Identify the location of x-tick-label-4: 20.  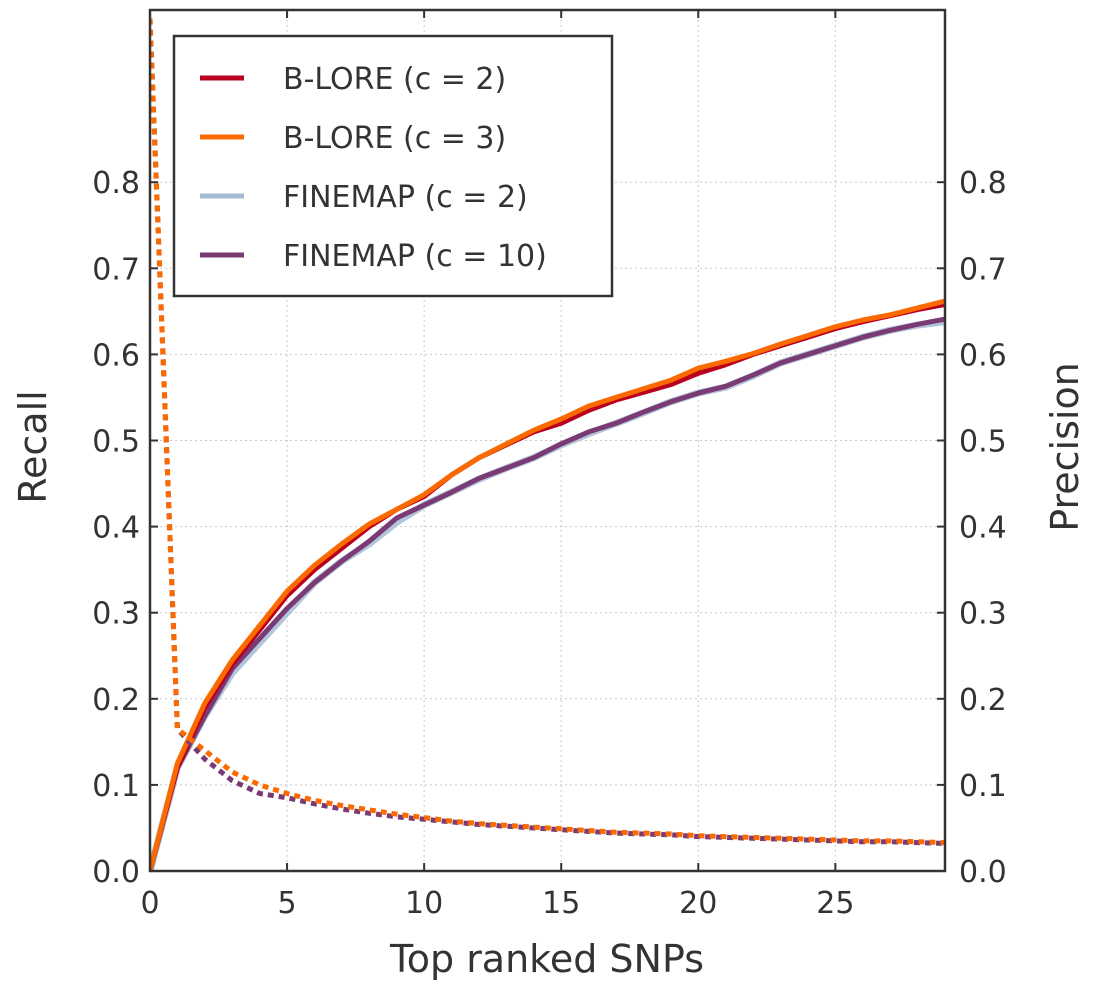
(698, 903).